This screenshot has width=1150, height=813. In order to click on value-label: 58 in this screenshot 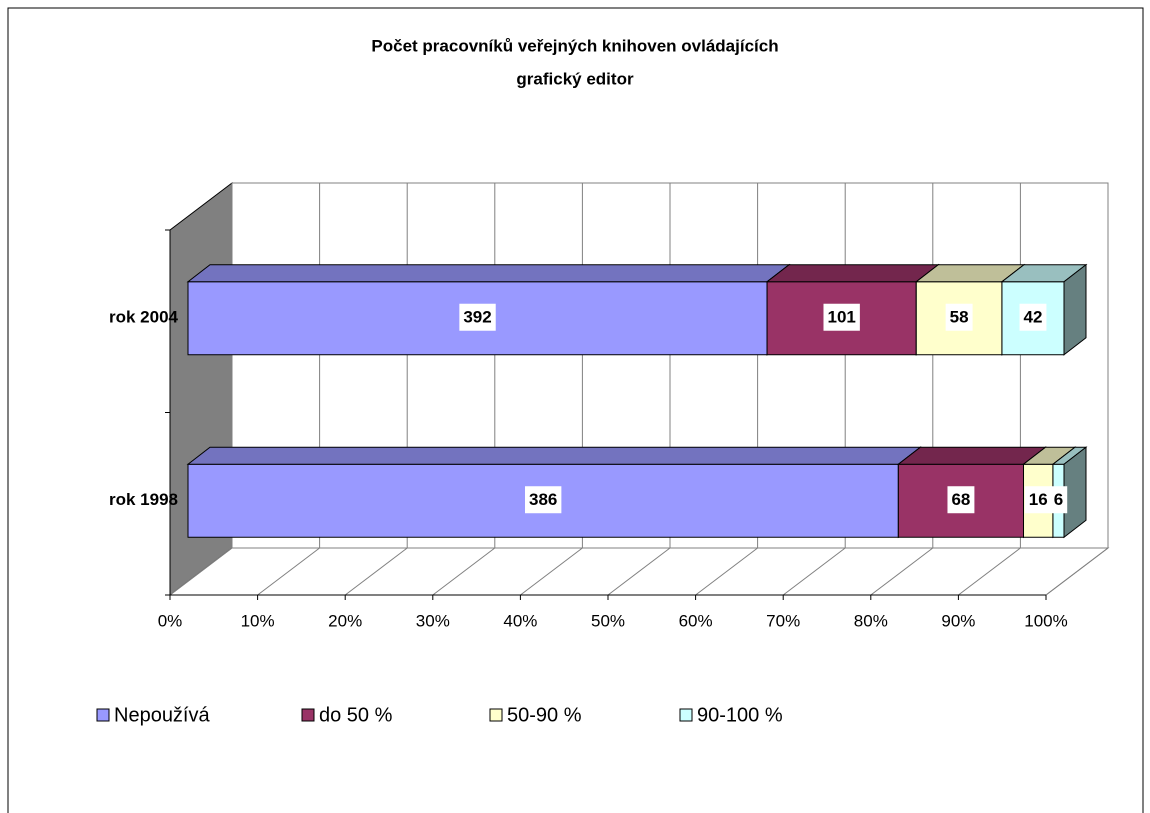, I will do `click(959, 317)`.